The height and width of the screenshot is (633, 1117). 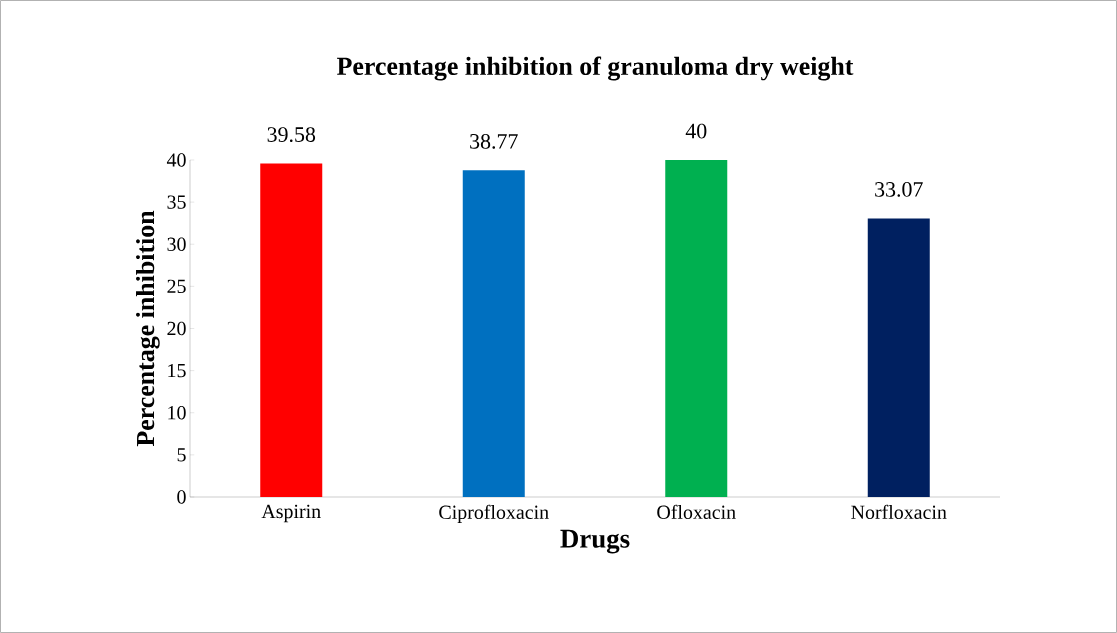 What do you see at coordinates (176, 328) in the screenshot?
I see `y-tick-label: 20` at bounding box center [176, 328].